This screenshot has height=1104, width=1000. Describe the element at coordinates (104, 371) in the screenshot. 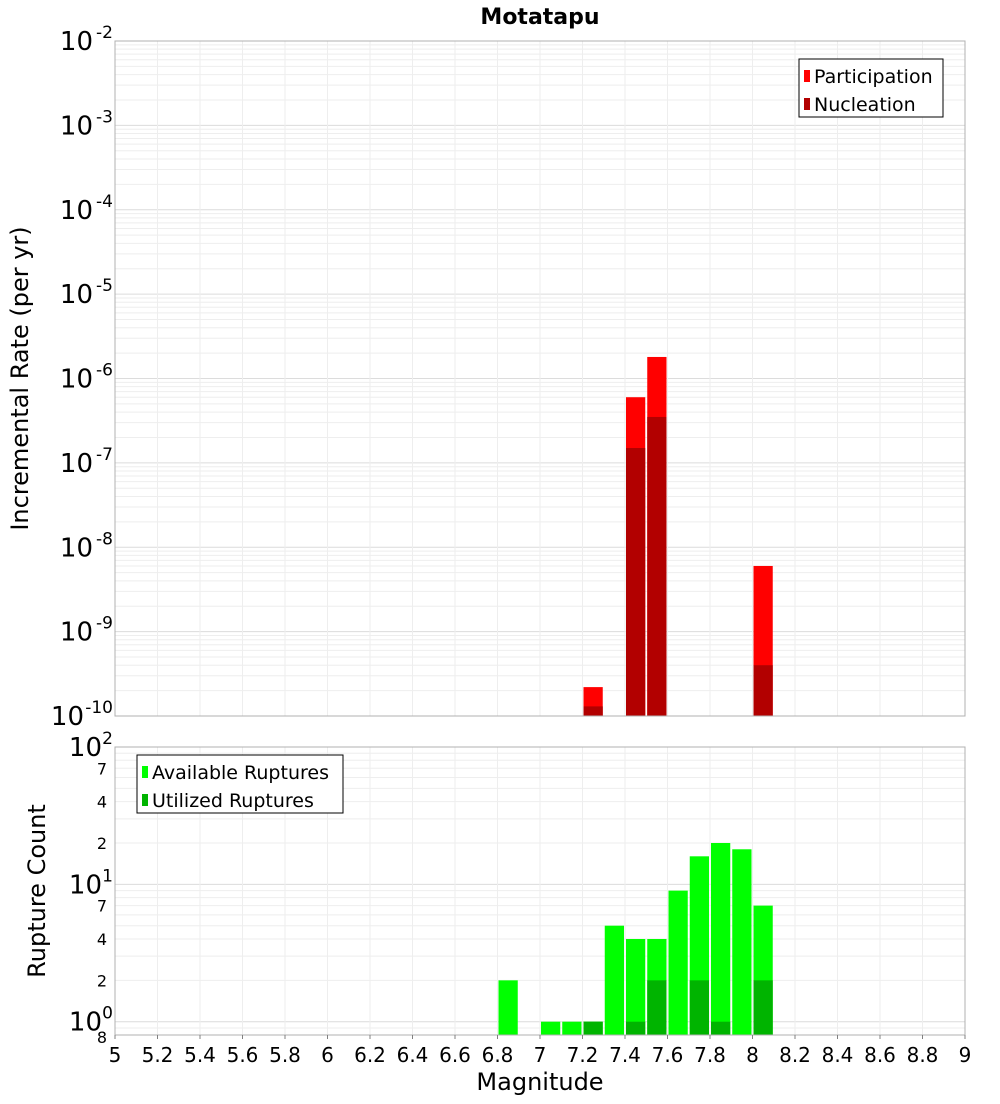

I see `top-y-tick-label-exponent: -6` at that location.